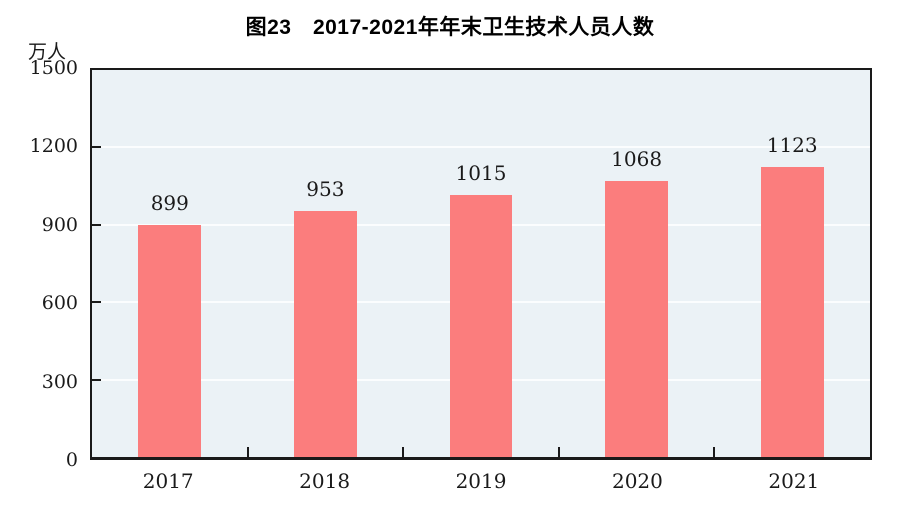  Describe the element at coordinates (47, 52) in the screenshot. I see `y-axis-unit-label: 万人` at that location.